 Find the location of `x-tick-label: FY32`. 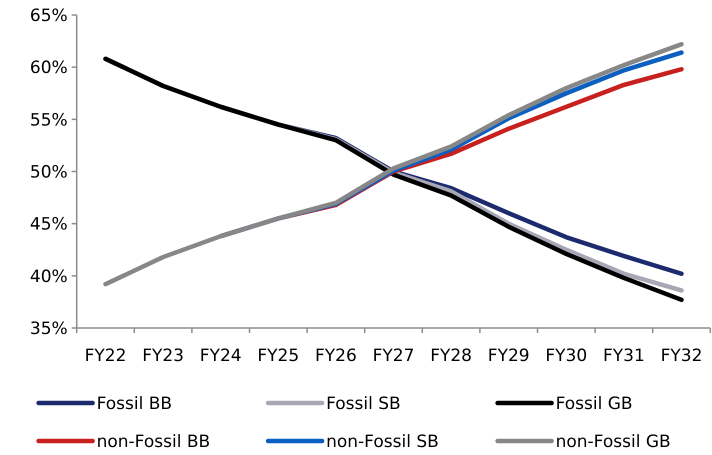

x-tick-label: FY32 is located at coordinates (681, 356).